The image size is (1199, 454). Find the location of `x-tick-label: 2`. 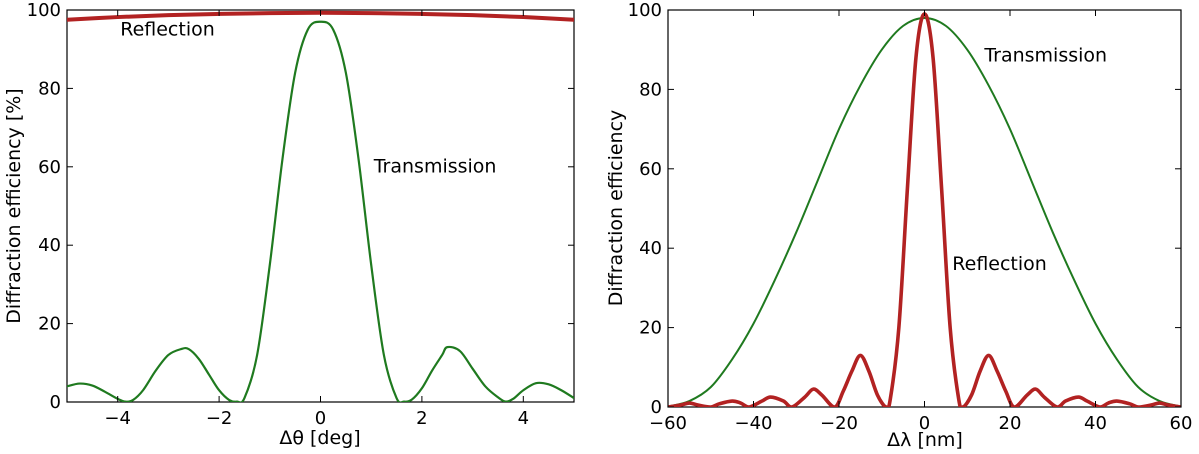

x-tick-label: 2 is located at coordinates (421, 418).